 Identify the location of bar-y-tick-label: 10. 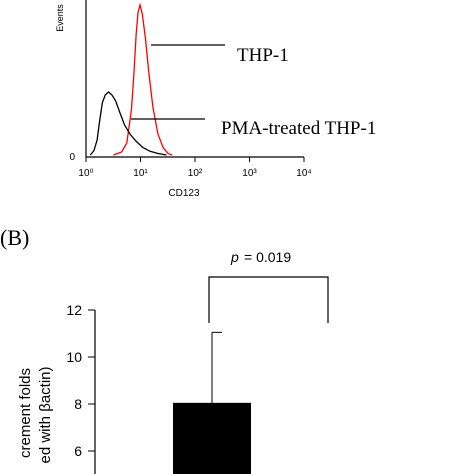
(74, 357).